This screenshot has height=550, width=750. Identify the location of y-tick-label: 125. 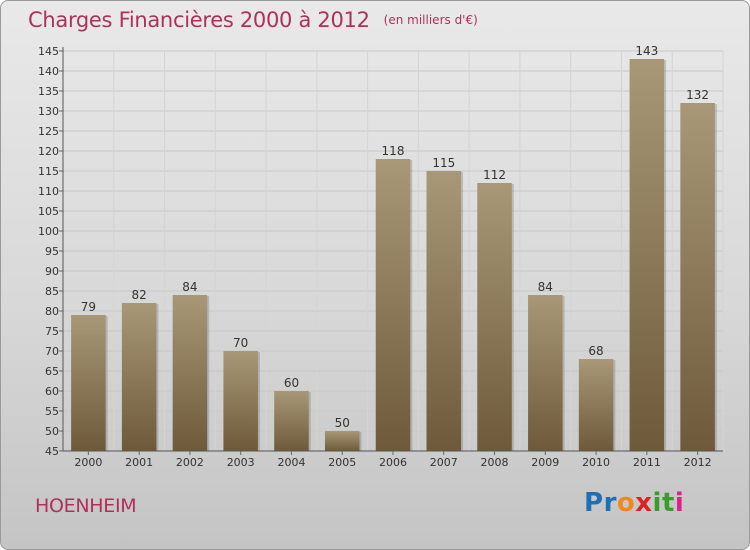
(48, 131).